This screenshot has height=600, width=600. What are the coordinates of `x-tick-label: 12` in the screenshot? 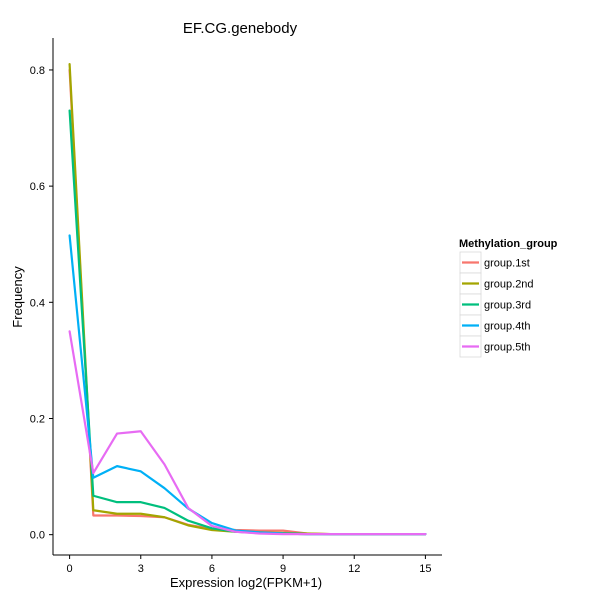 It's located at (354, 569).